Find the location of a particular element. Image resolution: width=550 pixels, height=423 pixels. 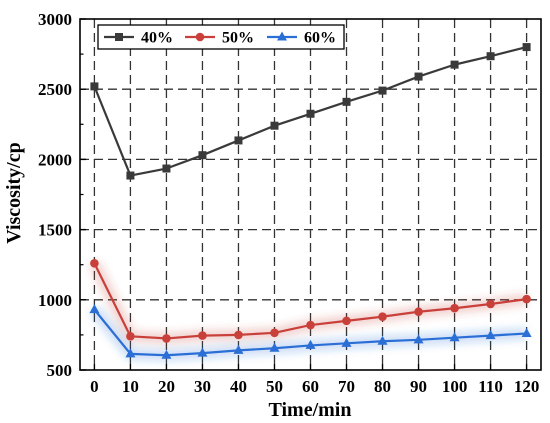

x-tick-label: 40 is located at coordinates (238, 386).